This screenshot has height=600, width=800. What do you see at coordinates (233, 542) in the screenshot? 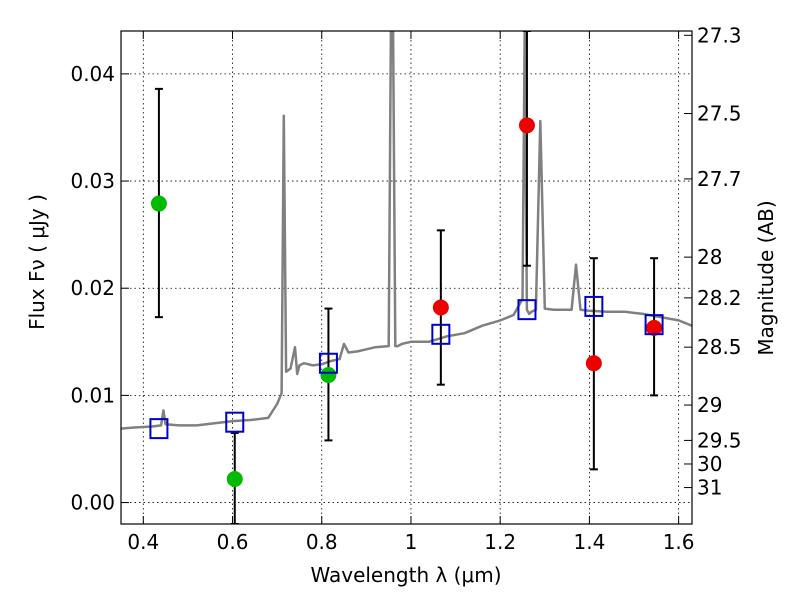
I see `x-tick-label: 0.6` at bounding box center [233, 542].